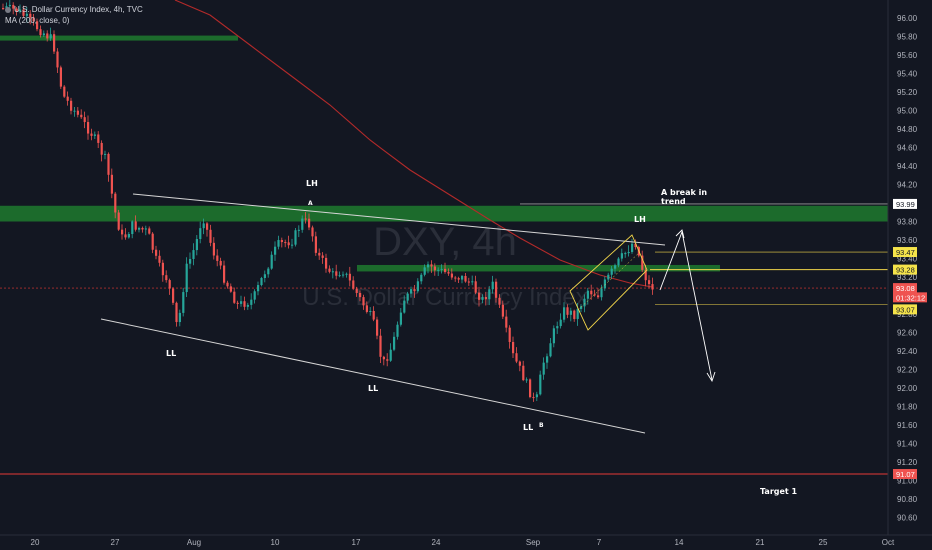 The image size is (932, 550). What do you see at coordinates (907, 425) in the screenshot?
I see `price-tick-label: 91.60` at bounding box center [907, 425].